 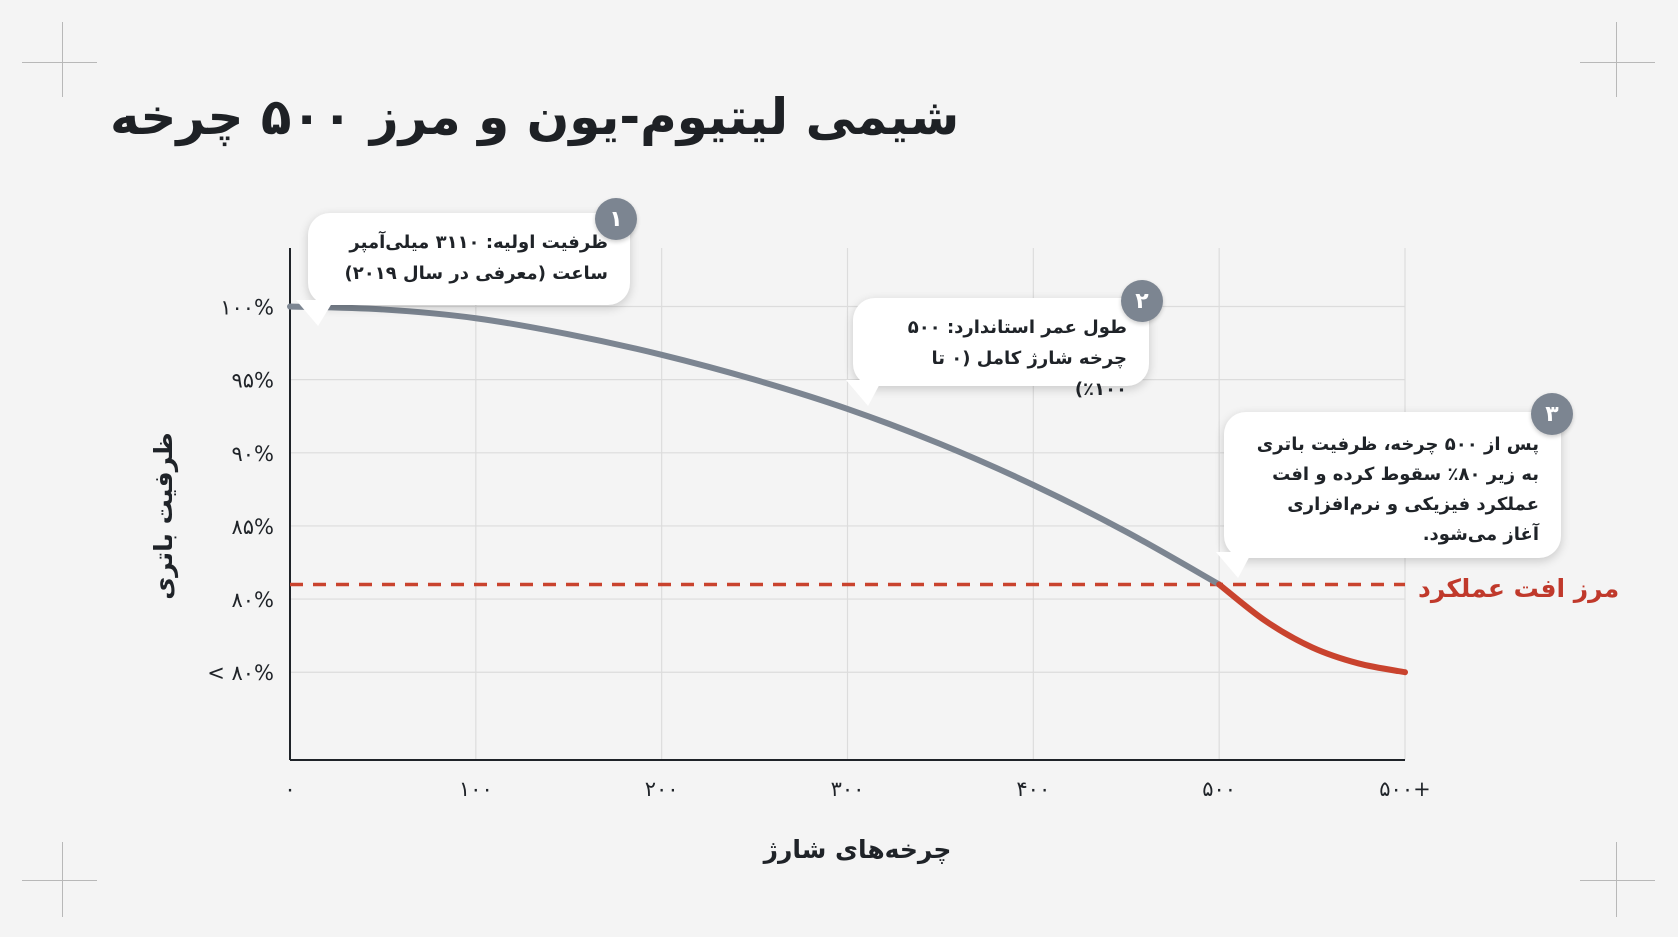 I want to click on x-axis-title: چرخه‌های شارژ, so click(x=857, y=850).